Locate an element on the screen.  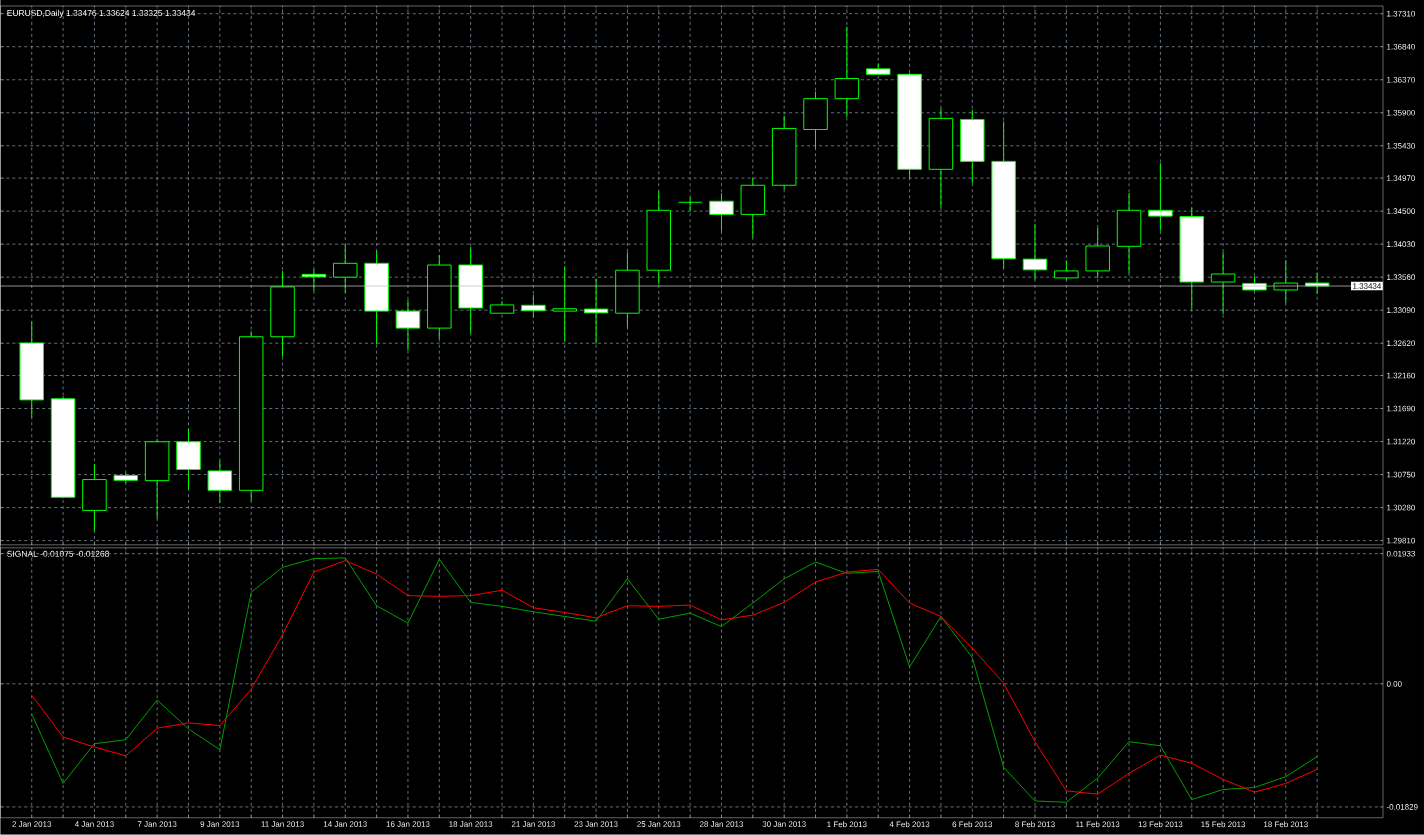
chart-title: SIGNAL -0.01075 -0.01268 is located at coordinates (58, 553).